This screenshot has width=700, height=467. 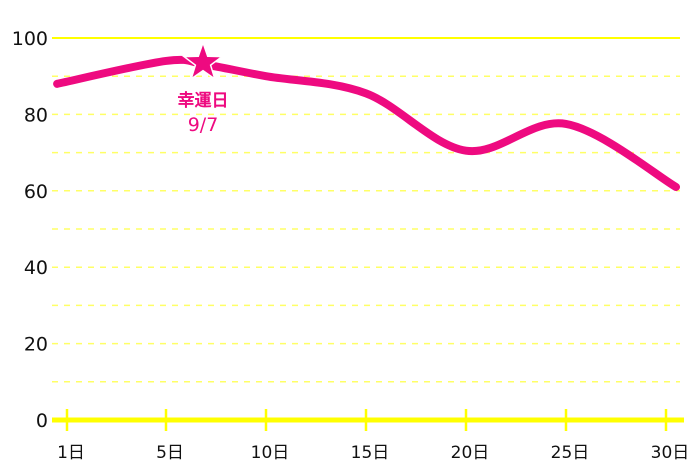 I want to click on x-tick-label: 25日, so click(x=570, y=453).